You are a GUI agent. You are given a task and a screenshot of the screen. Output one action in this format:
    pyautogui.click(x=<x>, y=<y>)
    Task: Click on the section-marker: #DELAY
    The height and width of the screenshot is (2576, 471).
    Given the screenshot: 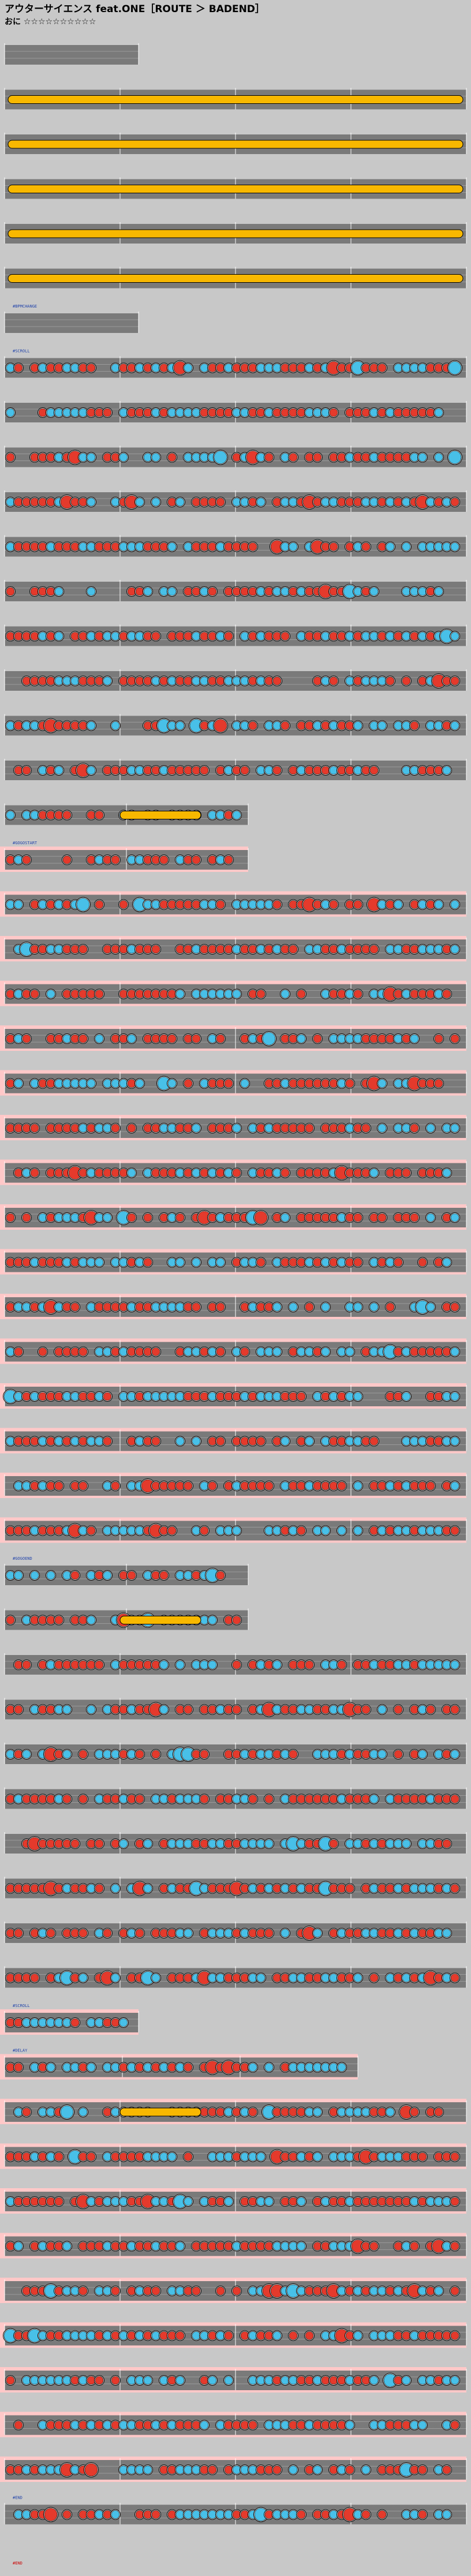 What is the action you would take?
    pyautogui.click(x=20, y=2051)
    